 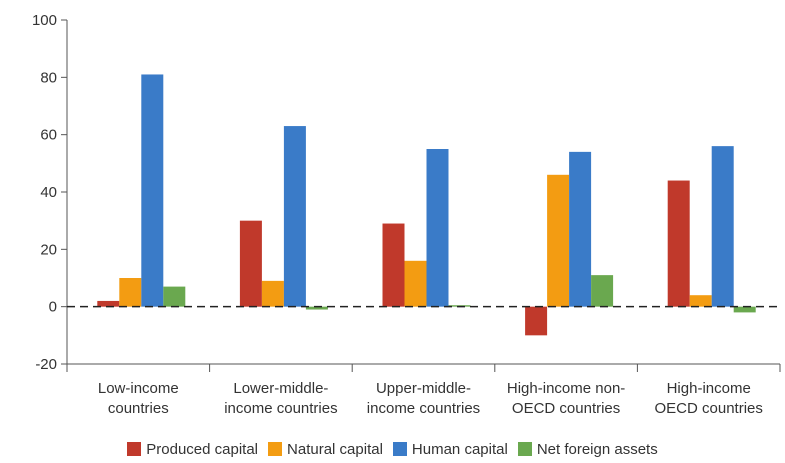 I want to click on x-category-label: countries, so click(x=138, y=408).